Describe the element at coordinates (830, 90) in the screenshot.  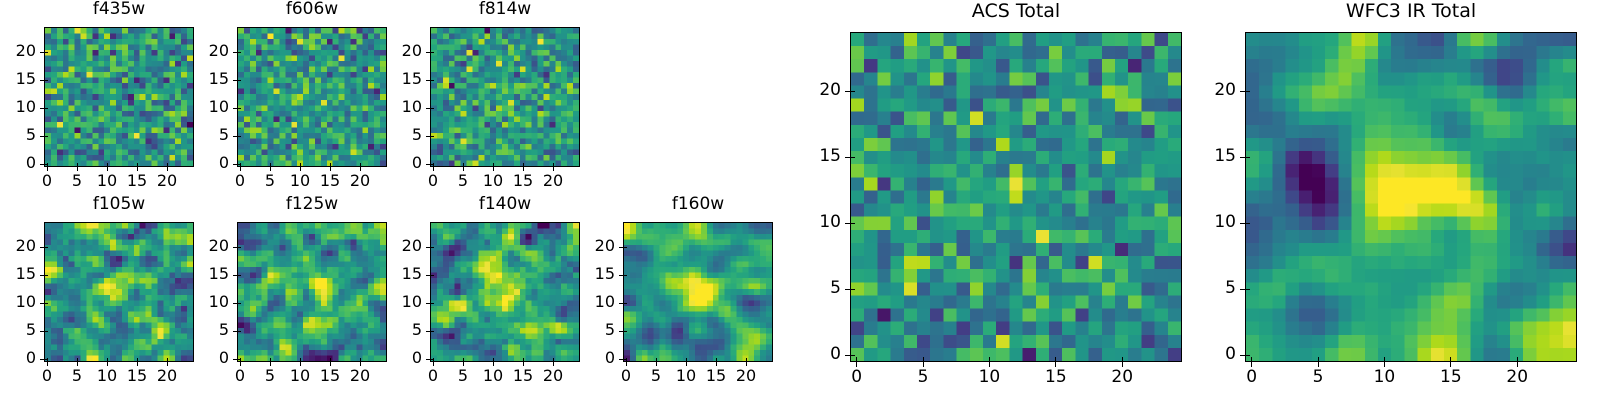
I see `y-tick-label-acs-total-4: 20` at that location.